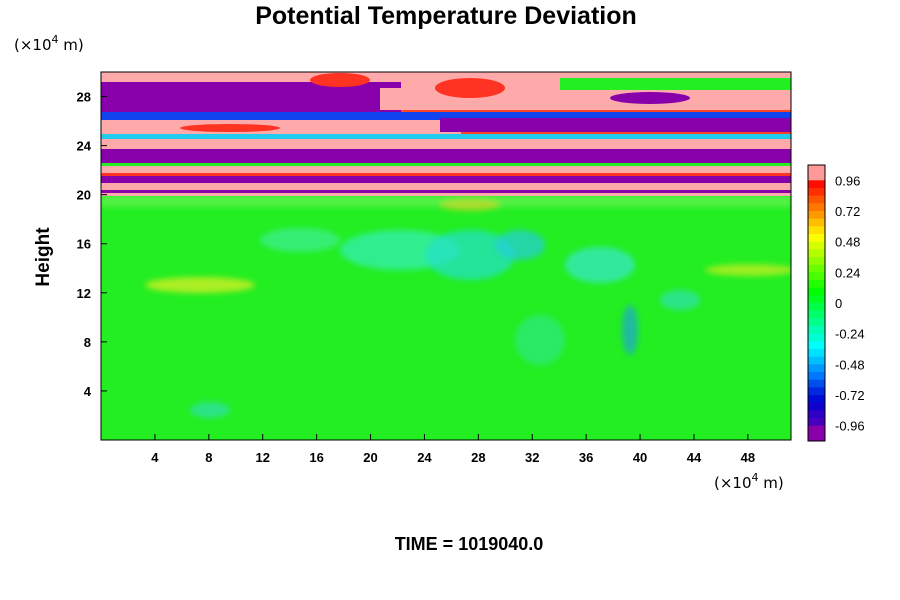  What do you see at coordinates (84, 146) in the screenshot?
I see `y-tick-label: 24` at bounding box center [84, 146].